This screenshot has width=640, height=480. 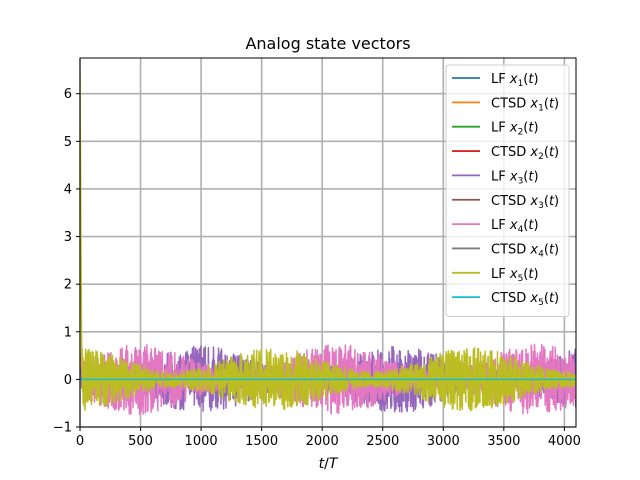 I want to click on x-tick-label: 1000, so click(x=201, y=441).